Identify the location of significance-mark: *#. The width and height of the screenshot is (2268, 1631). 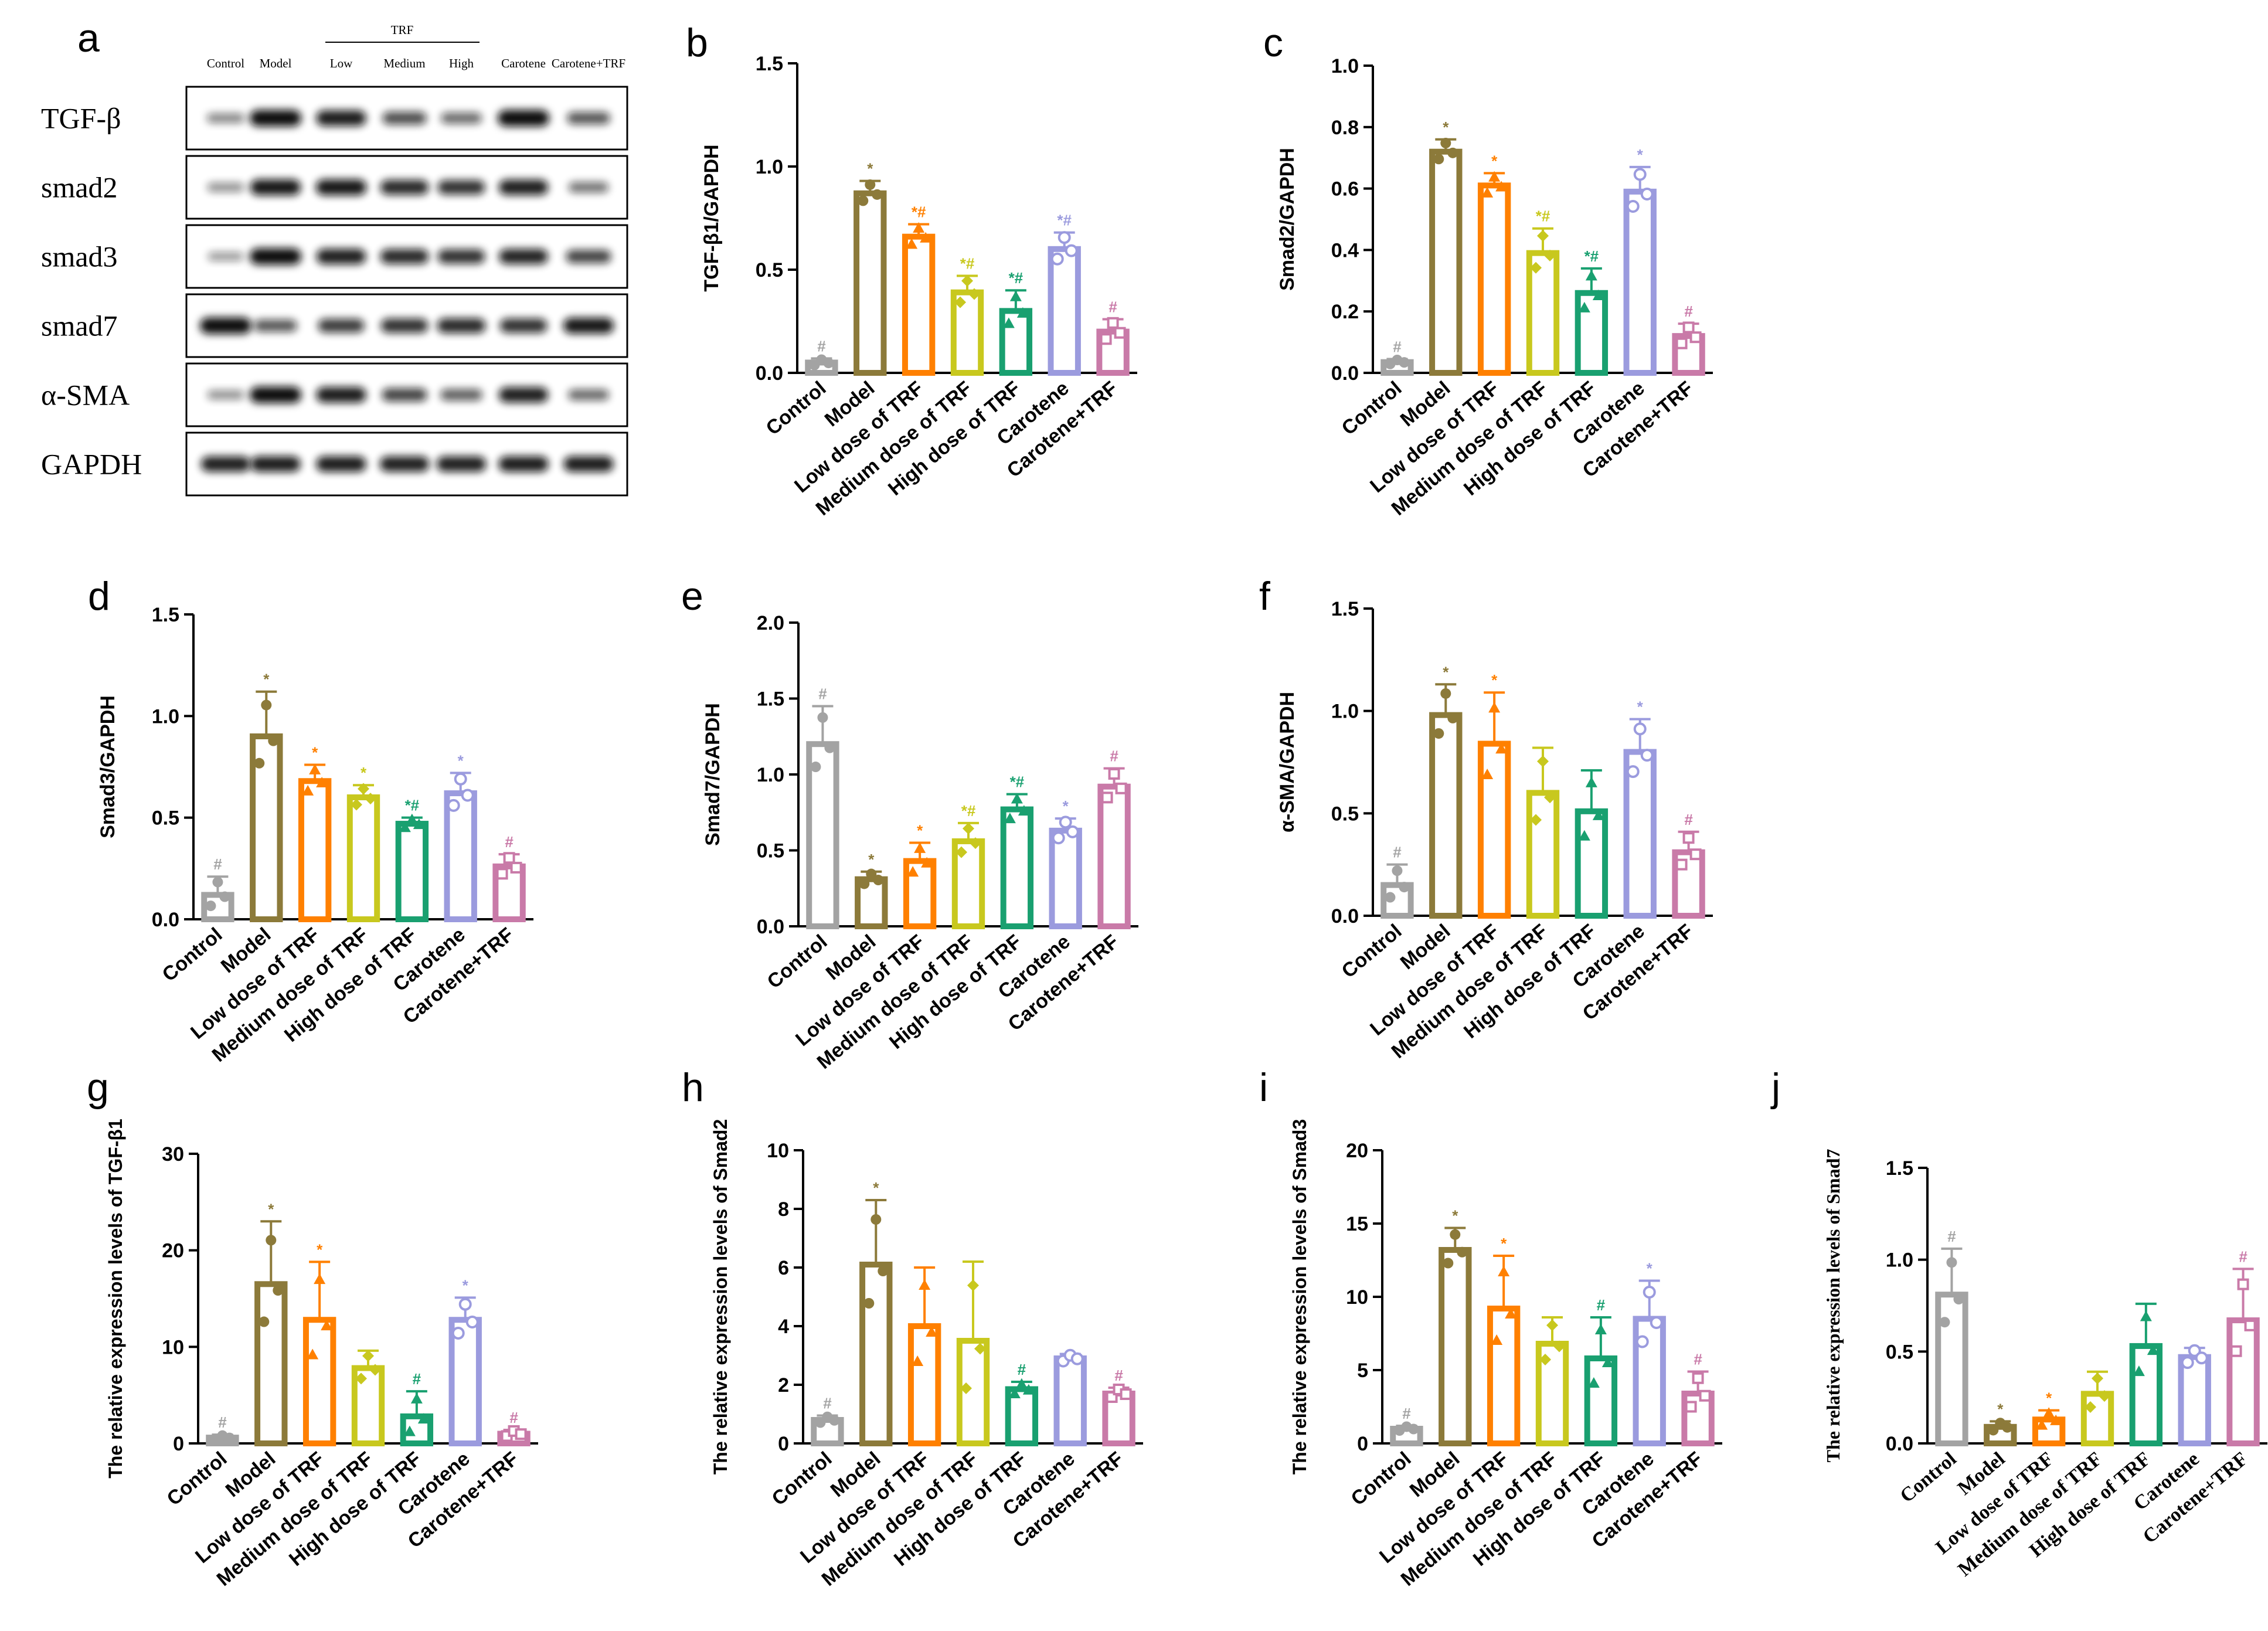
(1592, 256).